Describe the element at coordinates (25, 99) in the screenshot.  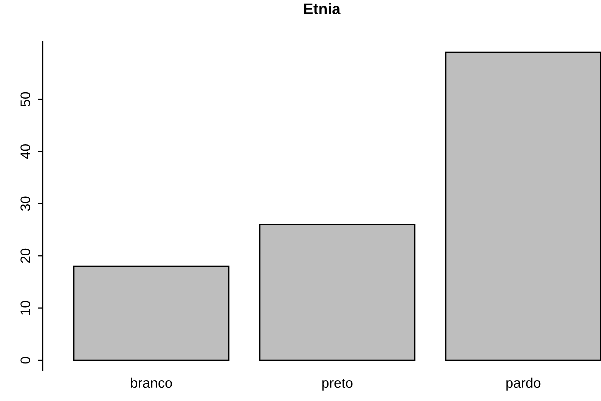
I see `y-tick-label: 50` at that location.